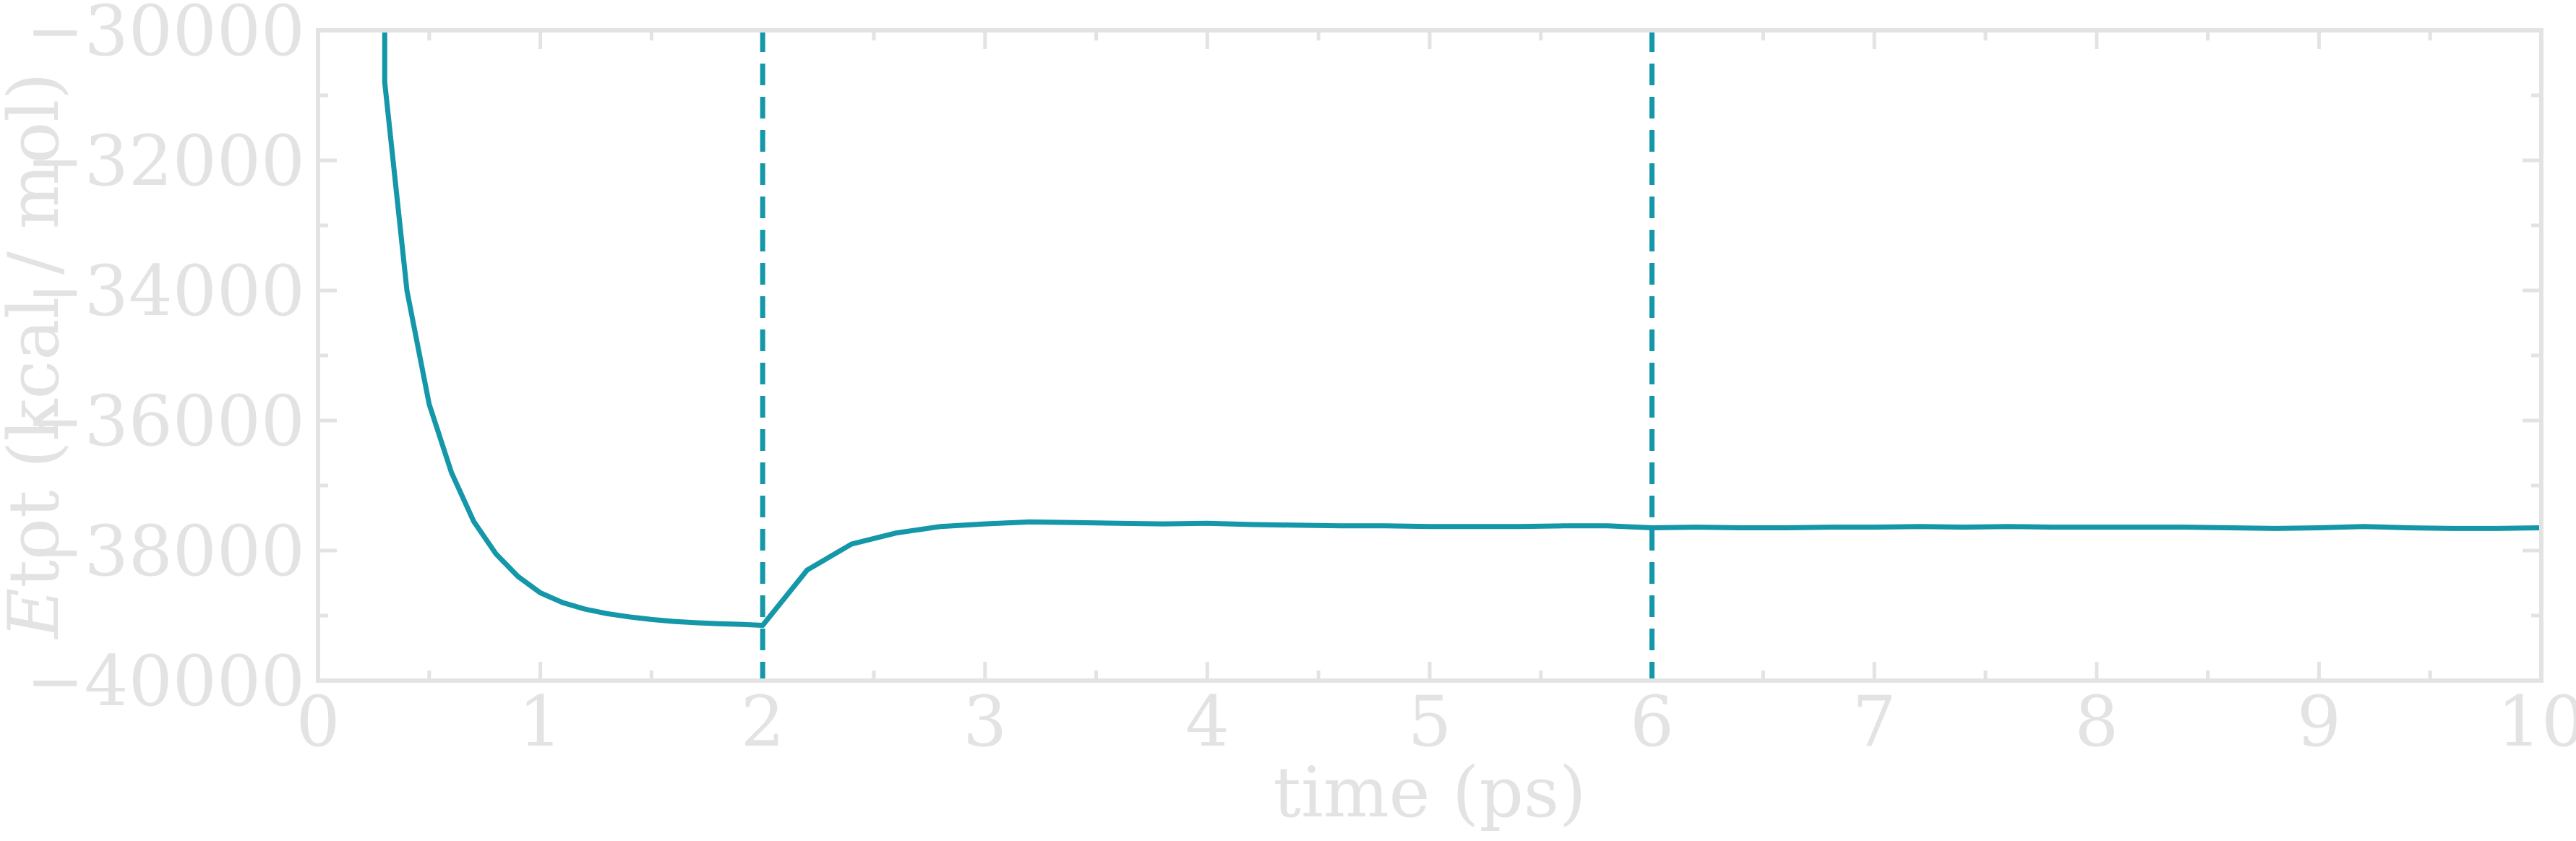  I want to click on x-tick-label: 3, so click(985, 721).